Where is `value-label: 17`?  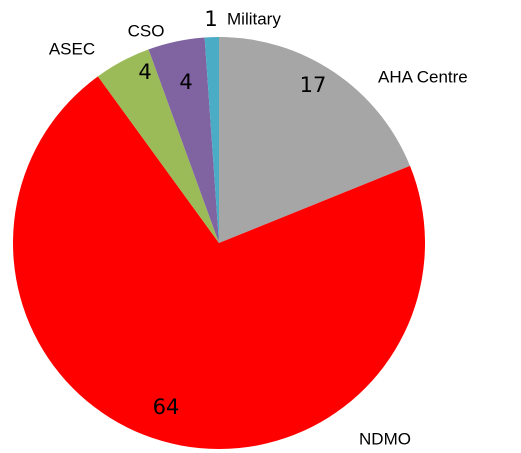
value-label: 17 is located at coordinates (313, 85).